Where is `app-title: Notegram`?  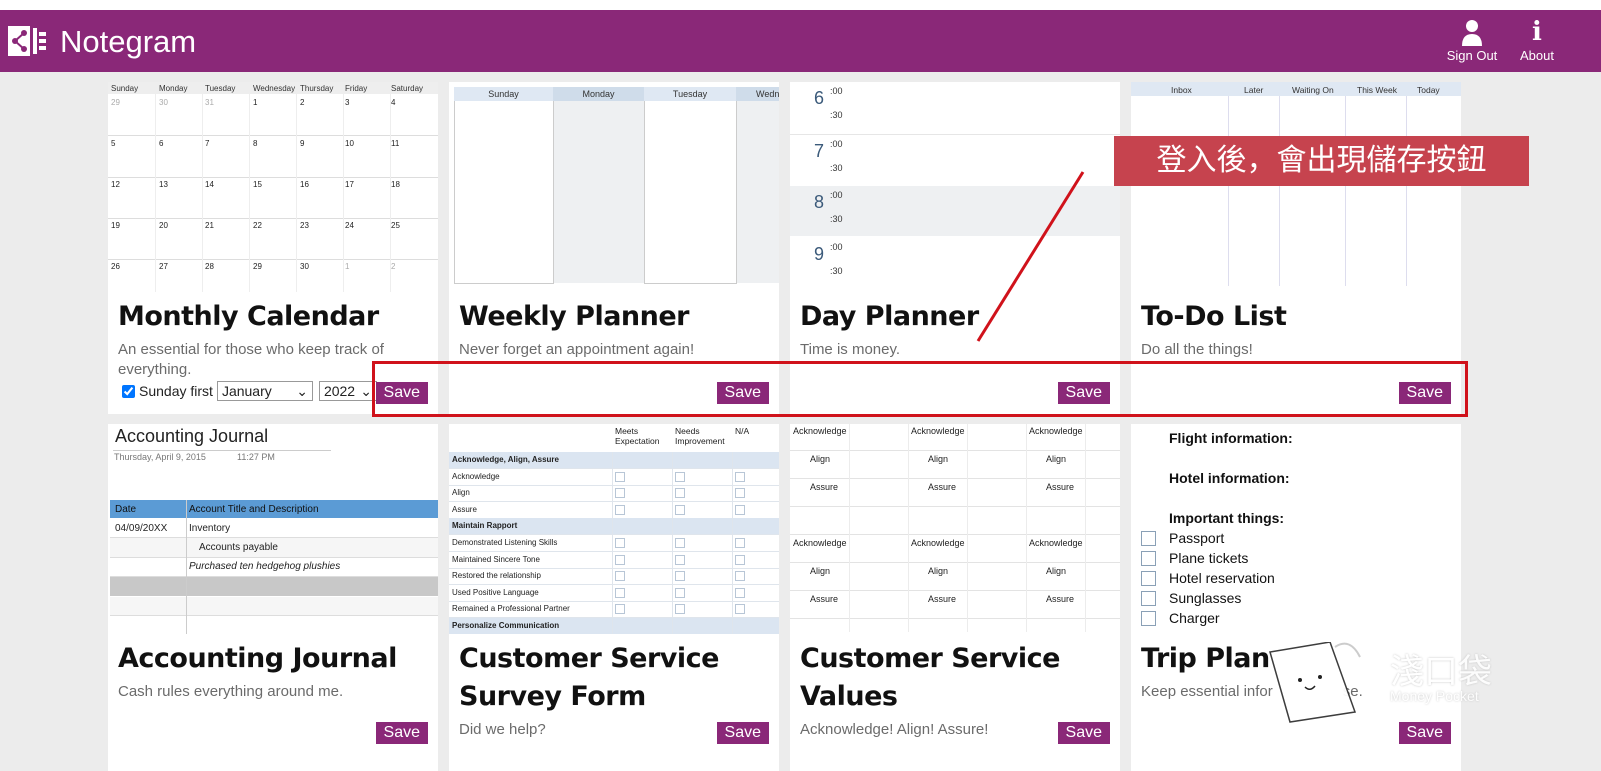 app-title: Notegram is located at coordinates (128, 41).